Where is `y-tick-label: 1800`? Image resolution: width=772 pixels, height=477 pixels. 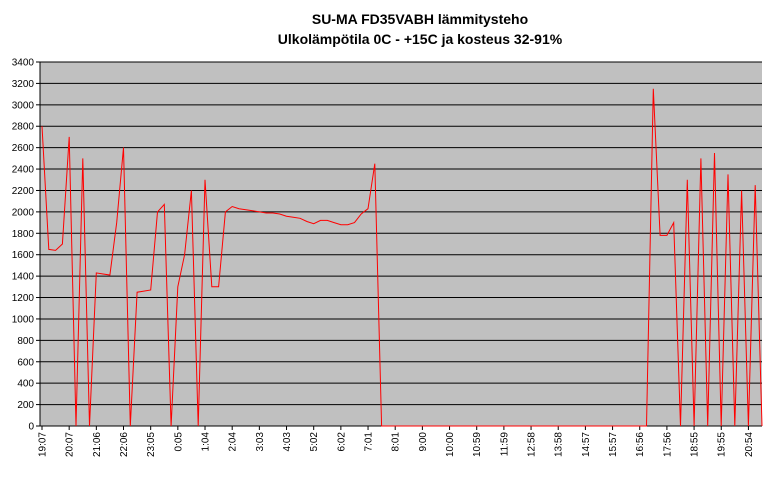 y-tick-label: 1800 is located at coordinates (23, 234).